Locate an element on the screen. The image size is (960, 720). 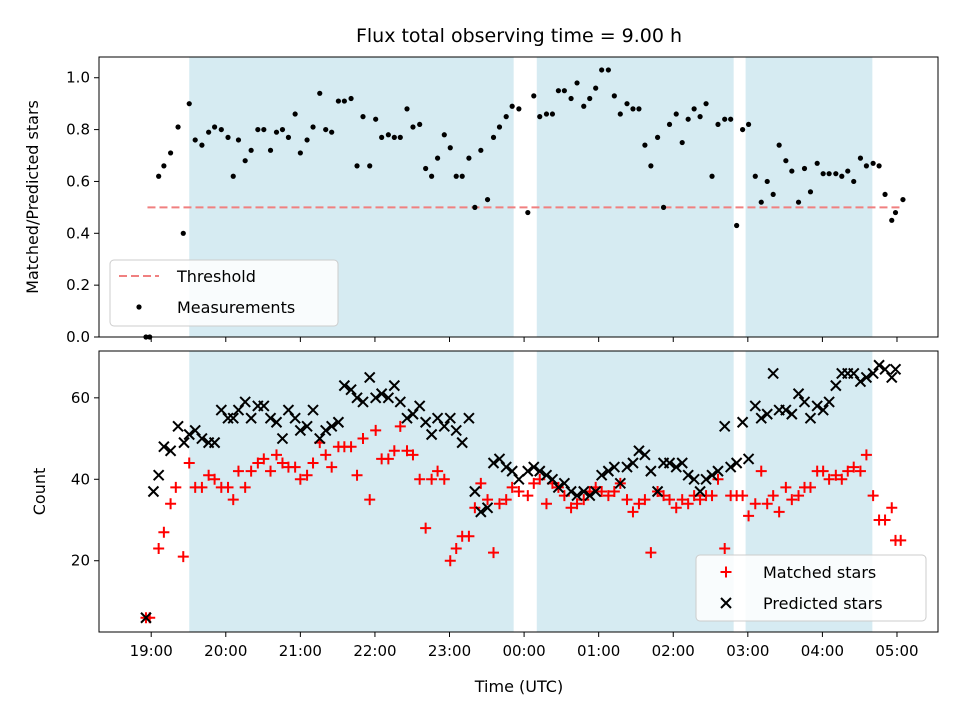
x-axis-label: Time (UTC) is located at coordinates (518, 686).